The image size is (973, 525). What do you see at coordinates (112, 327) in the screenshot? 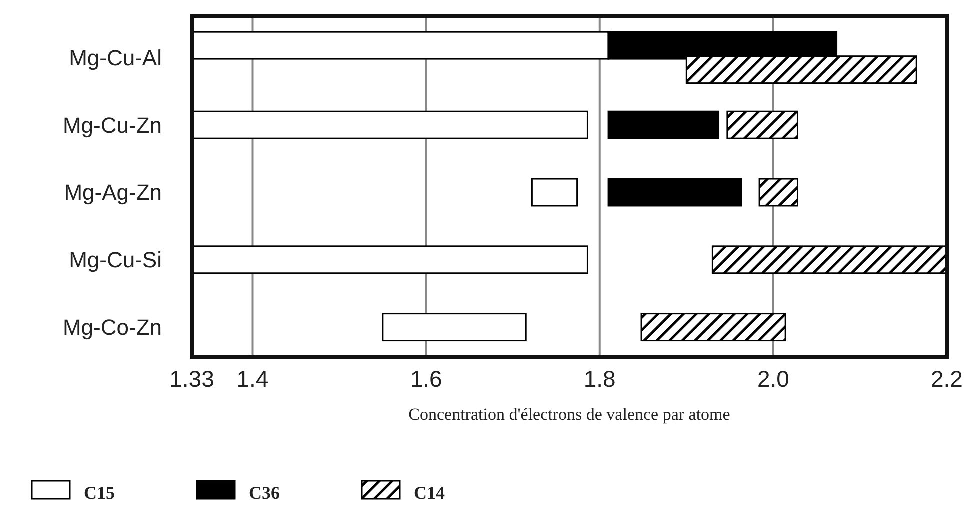
I see `y-tick-label: Mg-Co-Zn` at bounding box center [112, 327].